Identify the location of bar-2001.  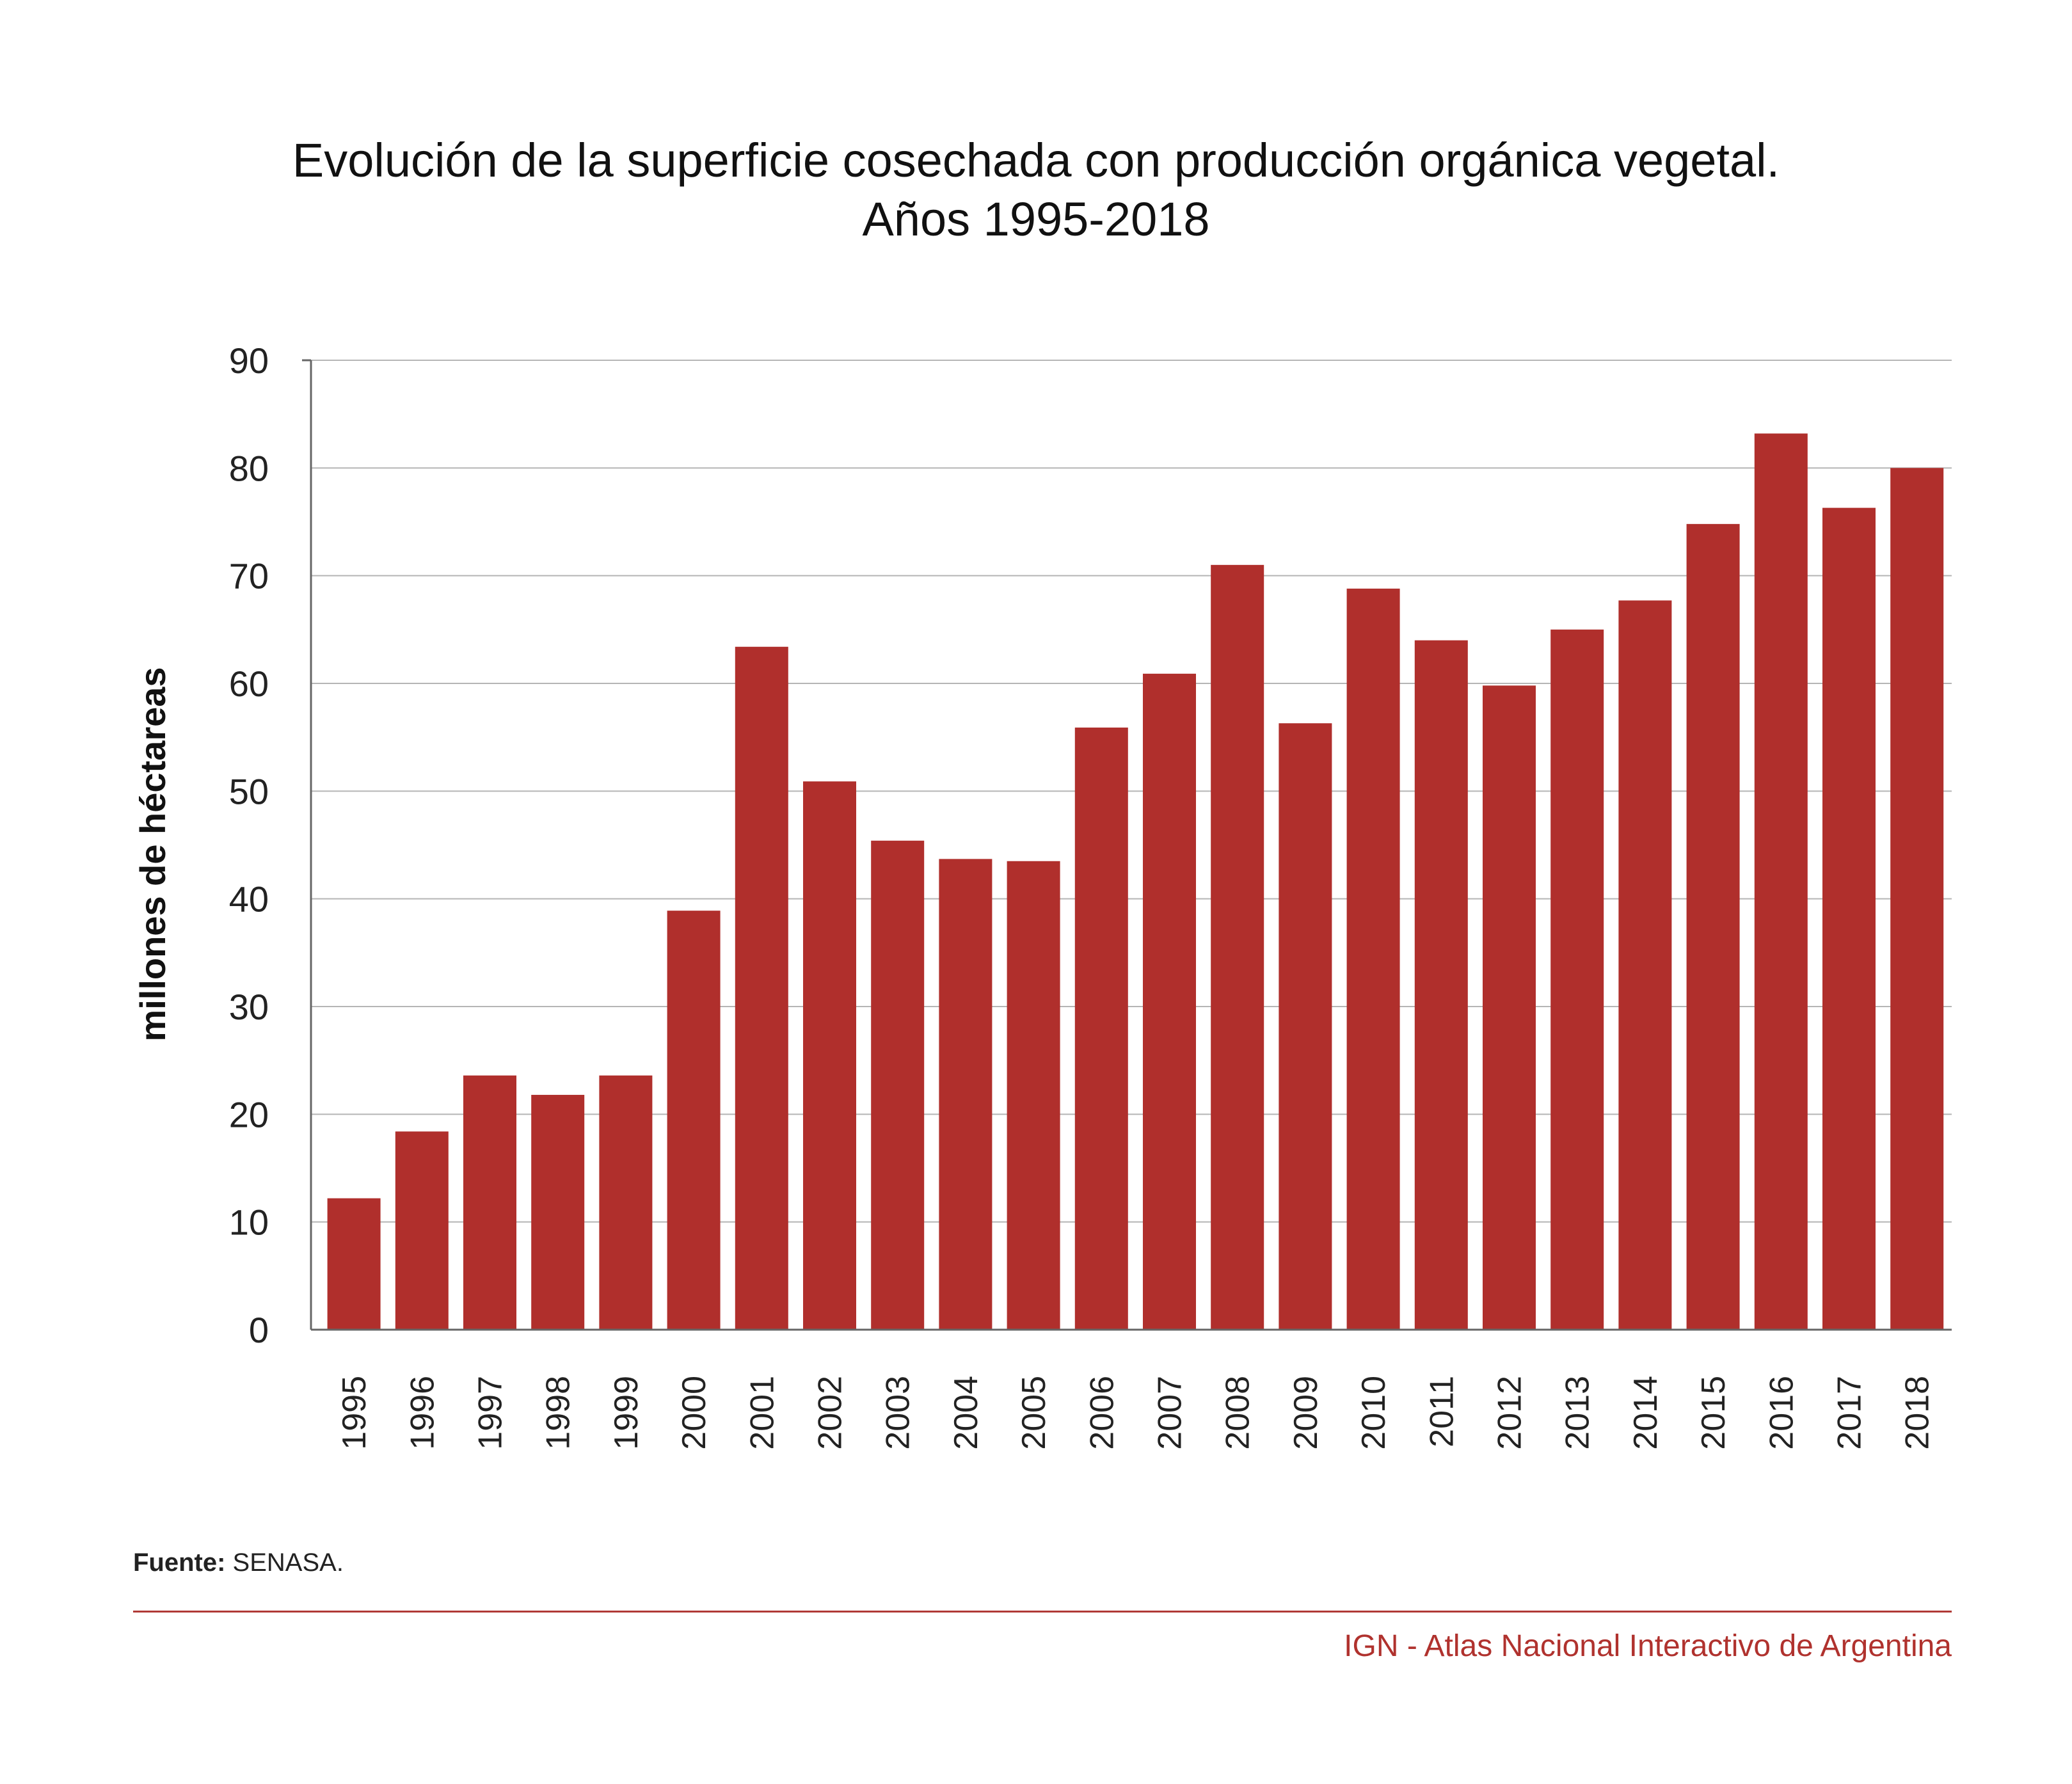
(762, 988).